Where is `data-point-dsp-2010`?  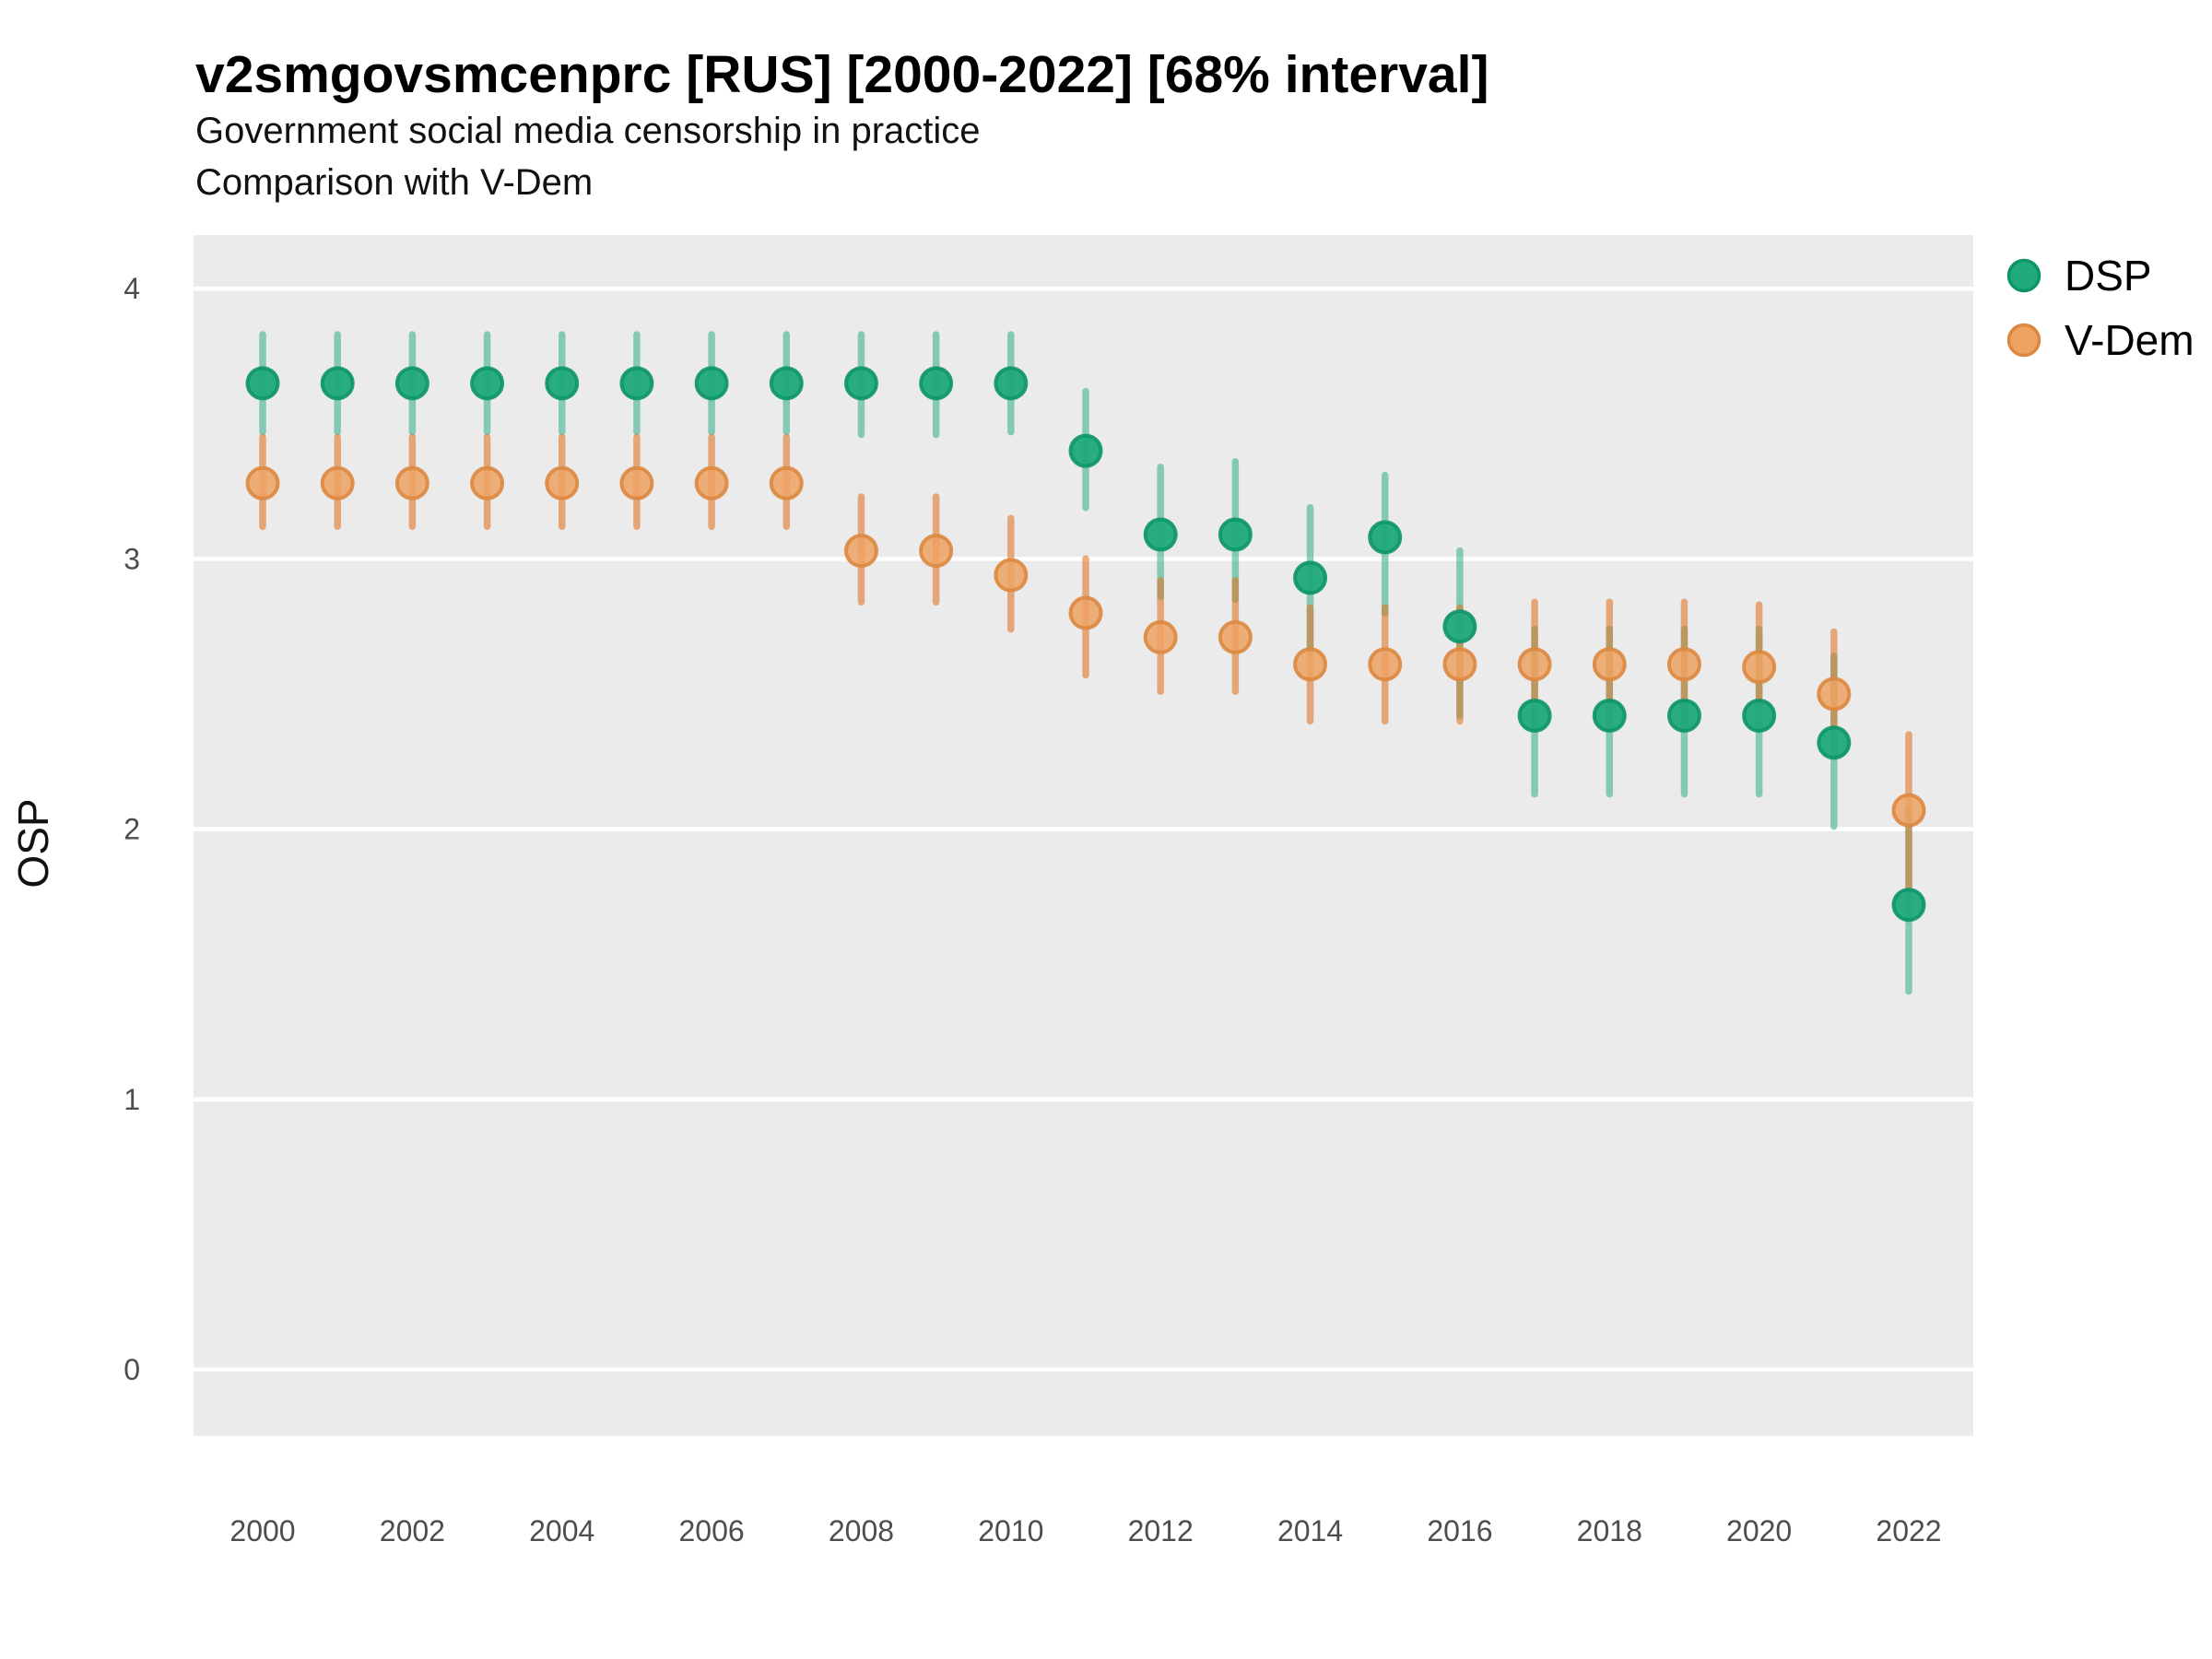 data-point-dsp-2010 is located at coordinates (1011, 383).